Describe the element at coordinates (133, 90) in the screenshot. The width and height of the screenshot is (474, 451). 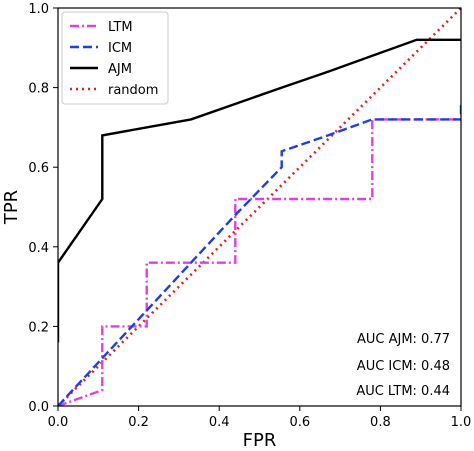
I see `legend-label-random: random` at that location.